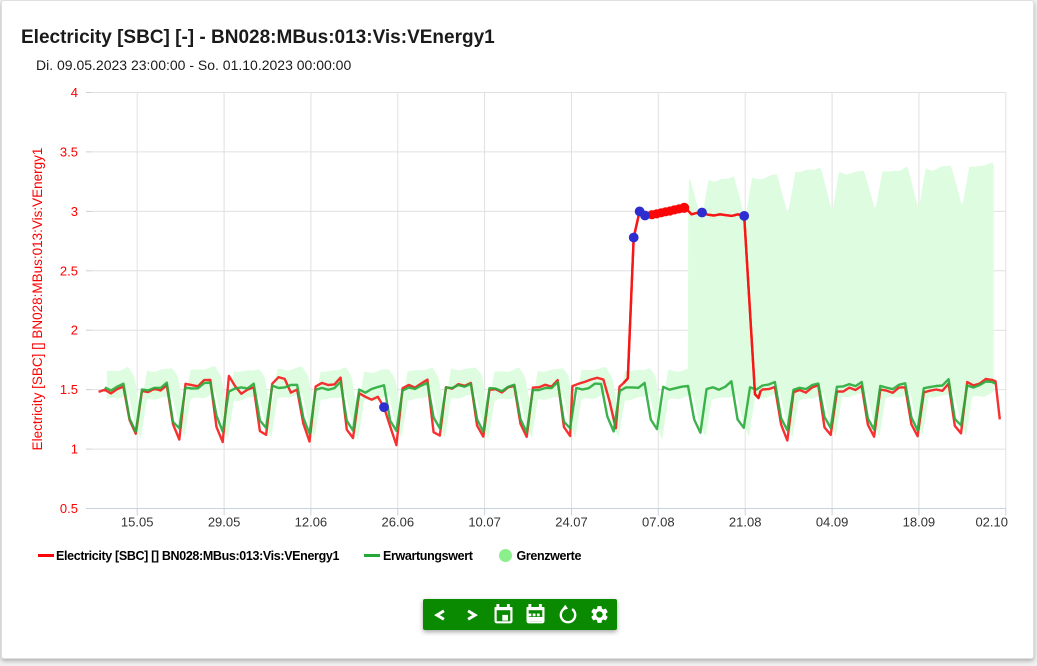 This screenshot has width=1037, height=666. Describe the element at coordinates (658, 522) in the screenshot. I see `svg-text: 07.08` at that location.